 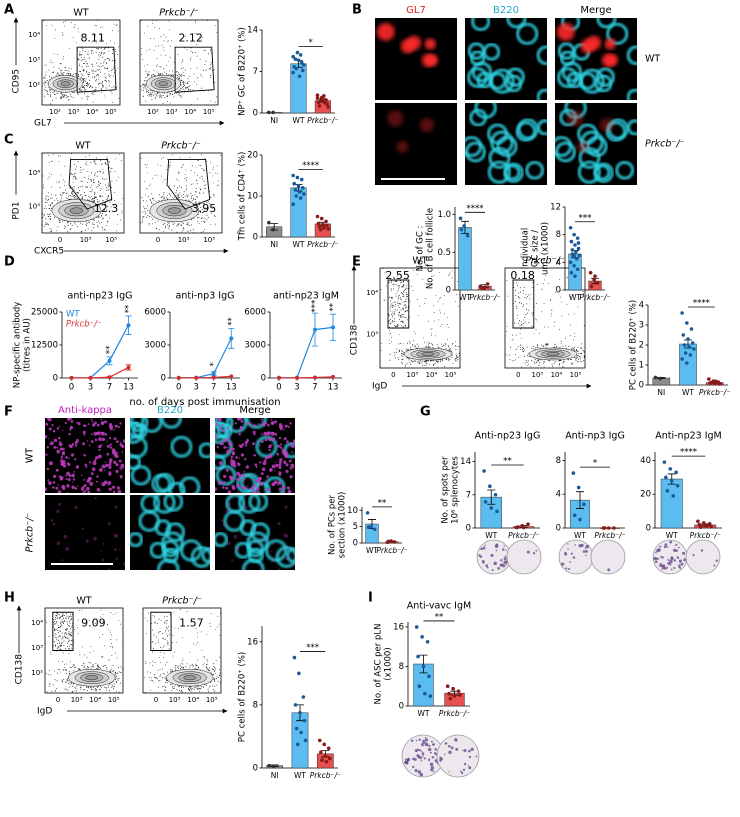 What do you see at coordinates (255, 72) in the screenshot?
I see `y-tick-label: 7` at bounding box center [255, 72].